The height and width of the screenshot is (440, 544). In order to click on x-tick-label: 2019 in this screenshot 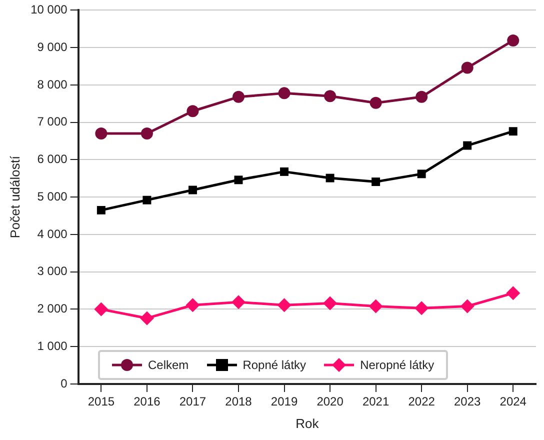, I will do `click(284, 401)`.